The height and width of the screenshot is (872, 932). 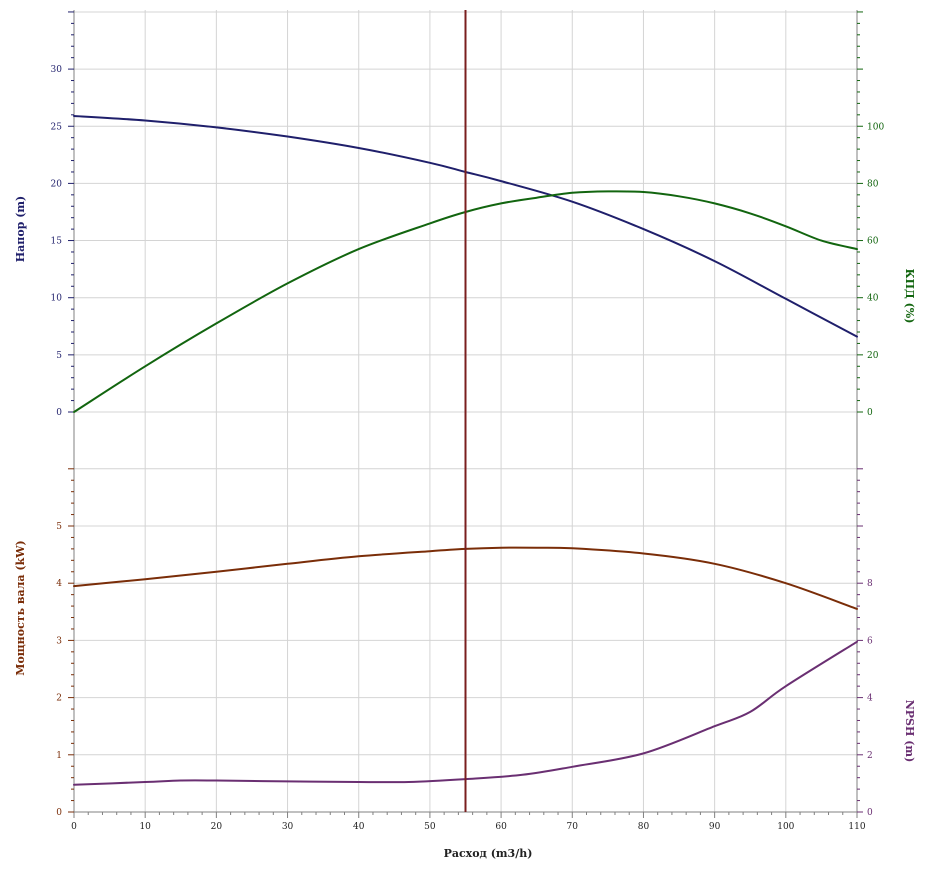 What do you see at coordinates (870, 641) in the screenshot?
I see `npsh-tick-label: 6` at bounding box center [870, 641].